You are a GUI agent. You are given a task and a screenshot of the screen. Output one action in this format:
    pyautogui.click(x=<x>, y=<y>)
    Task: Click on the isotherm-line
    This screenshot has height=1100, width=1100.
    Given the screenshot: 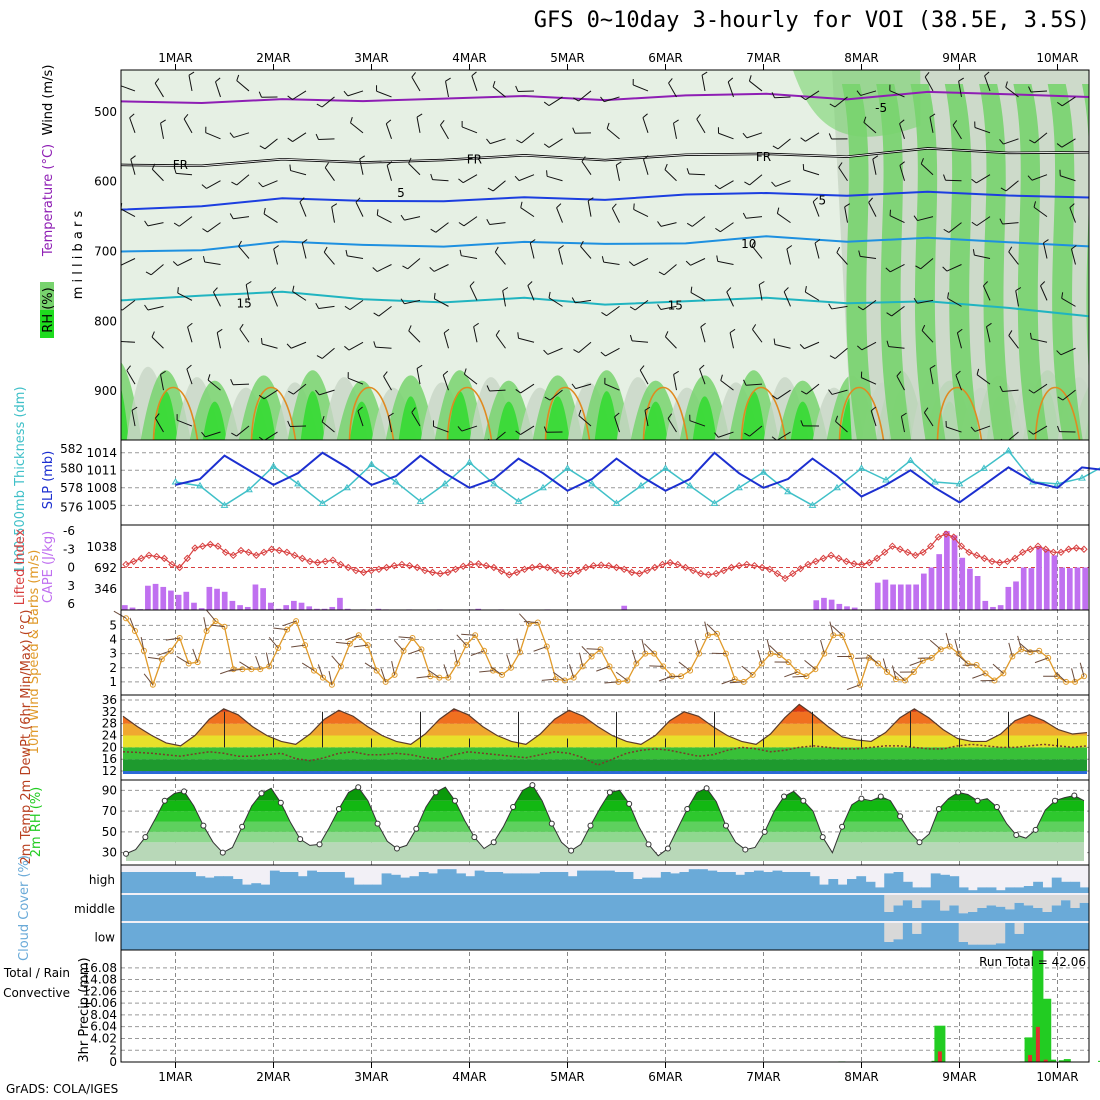 What is the action you would take?
    pyautogui.click(x=605, y=97)
    